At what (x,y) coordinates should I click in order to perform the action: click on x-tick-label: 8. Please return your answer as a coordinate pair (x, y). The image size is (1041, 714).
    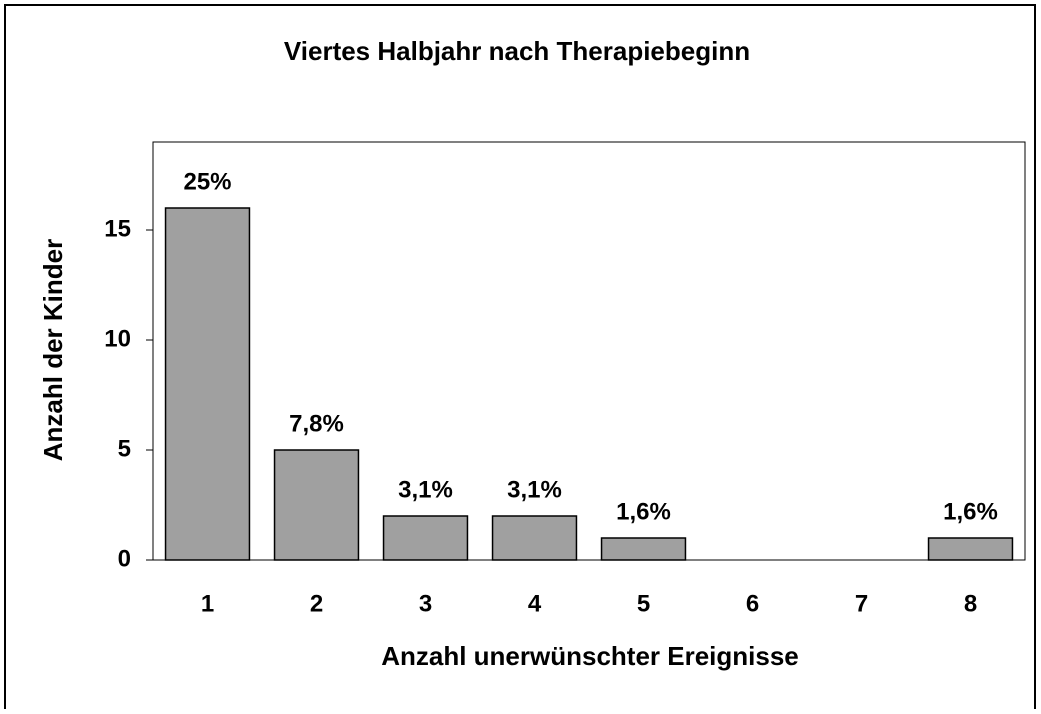
    Looking at the image, I should click on (970, 603).